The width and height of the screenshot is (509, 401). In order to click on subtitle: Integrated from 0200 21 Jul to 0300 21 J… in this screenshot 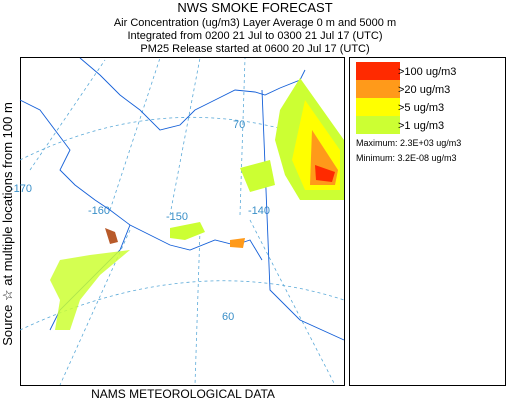, I will do `click(255, 36)`.